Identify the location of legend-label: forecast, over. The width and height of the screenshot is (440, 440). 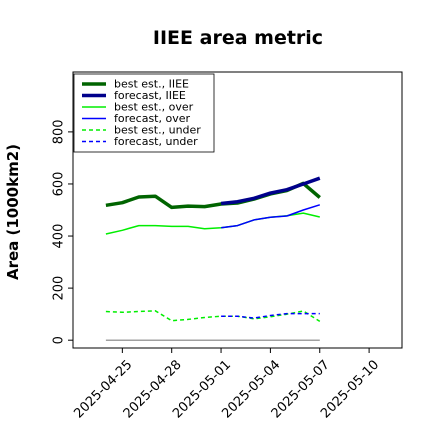
(152, 118).